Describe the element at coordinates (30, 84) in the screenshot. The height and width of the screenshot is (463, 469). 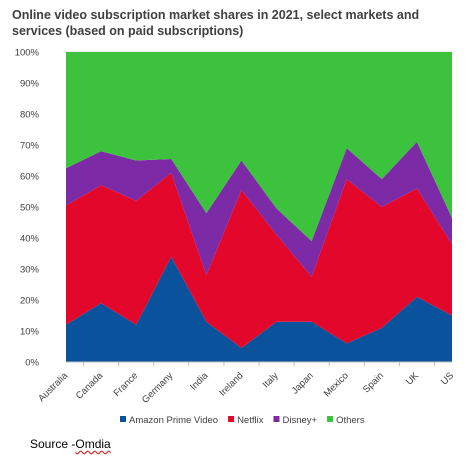
I see `y-tick-label: 90%` at that location.